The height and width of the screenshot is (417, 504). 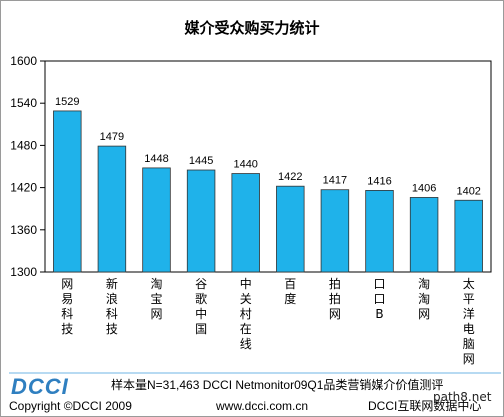 I want to click on data-label: 1406, so click(x=424, y=188).